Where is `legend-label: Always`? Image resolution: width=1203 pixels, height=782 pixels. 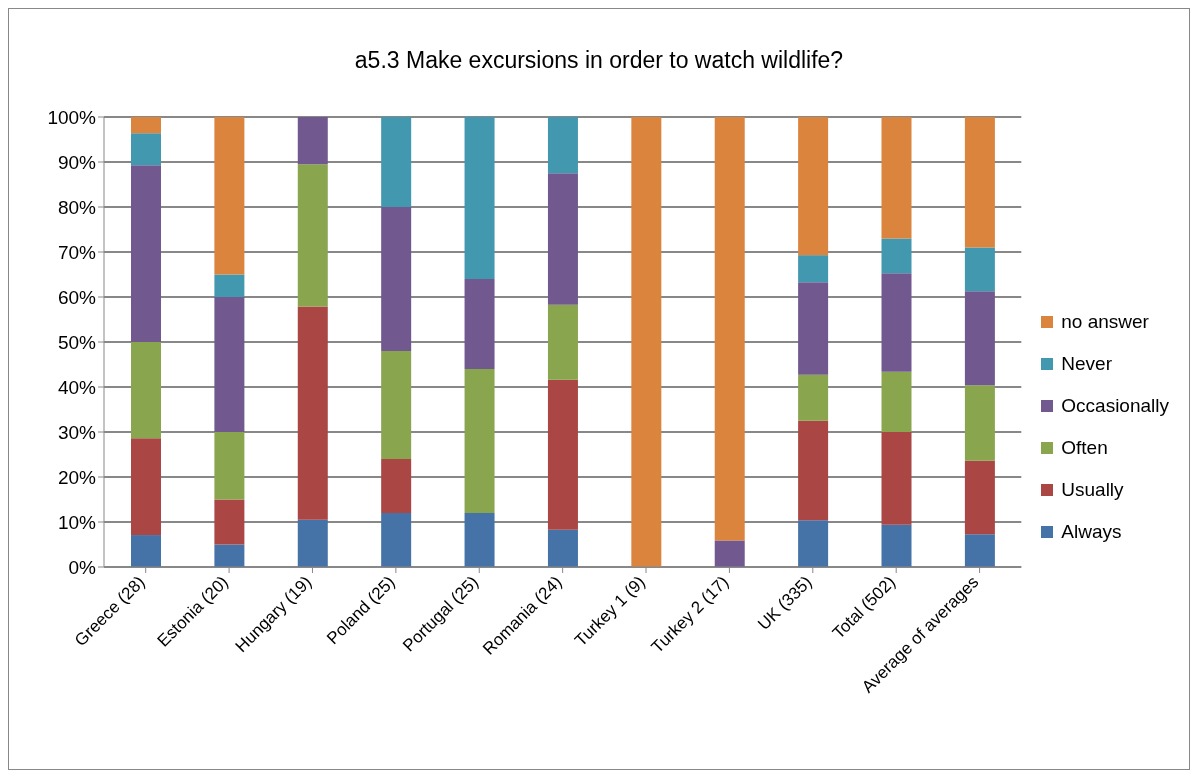
legend-label: Always is located at coordinates (1091, 532).